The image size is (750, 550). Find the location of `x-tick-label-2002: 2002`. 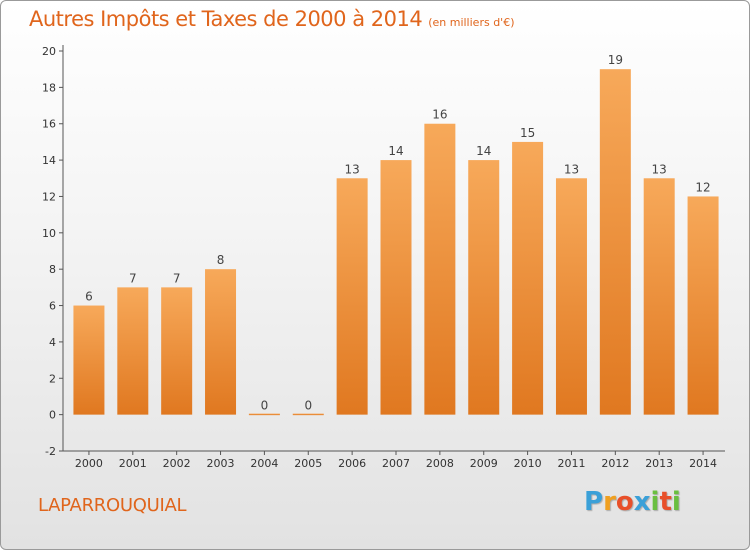

x-tick-label-2002: 2002 is located at coordinates (177, 463).